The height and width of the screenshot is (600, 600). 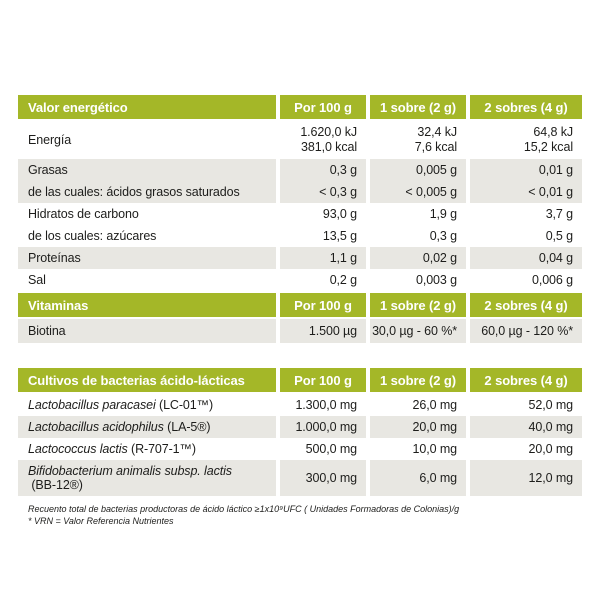 I want to click on value-2-sobres: < 0,01 g, so click(x=526, y=192).